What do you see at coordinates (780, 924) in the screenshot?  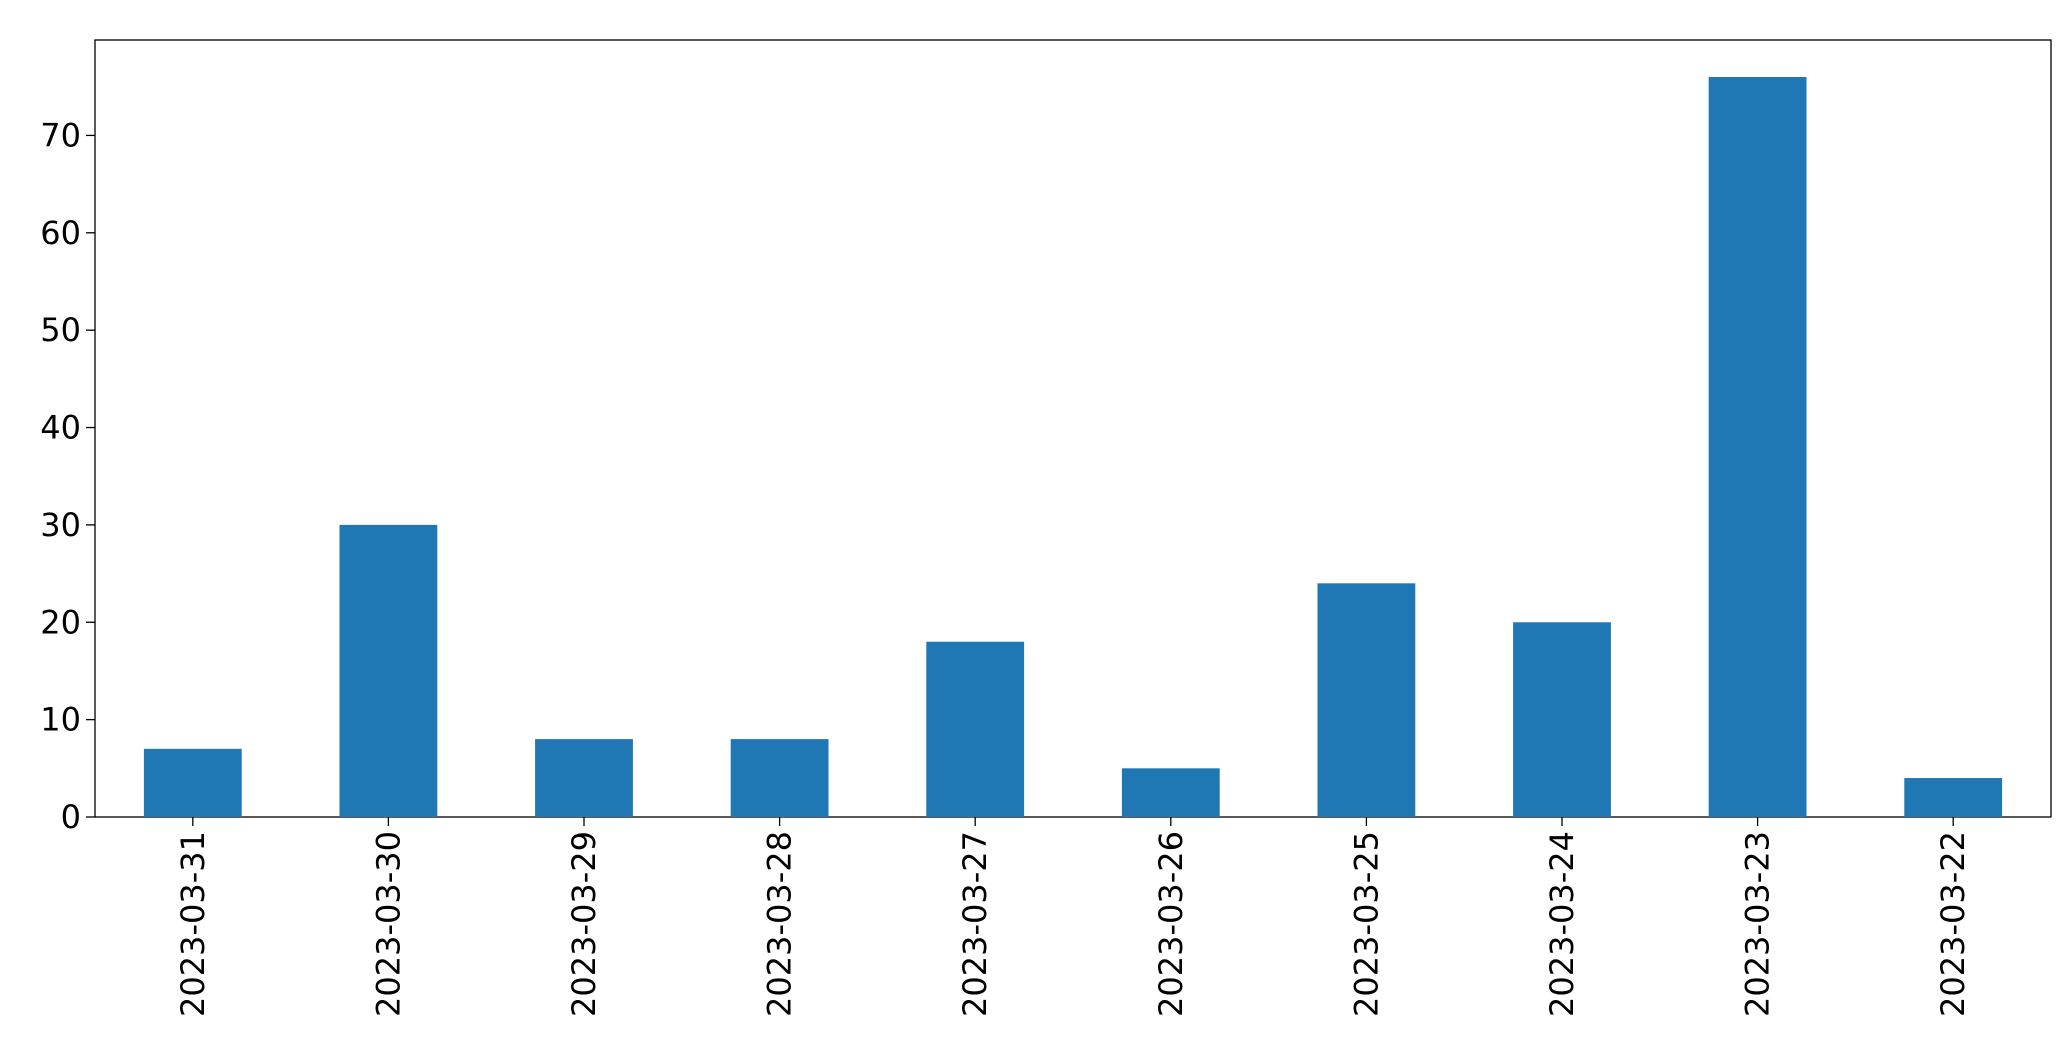 I see `x-tick-label: 2023-03-28` at bounding box center [780, 924].